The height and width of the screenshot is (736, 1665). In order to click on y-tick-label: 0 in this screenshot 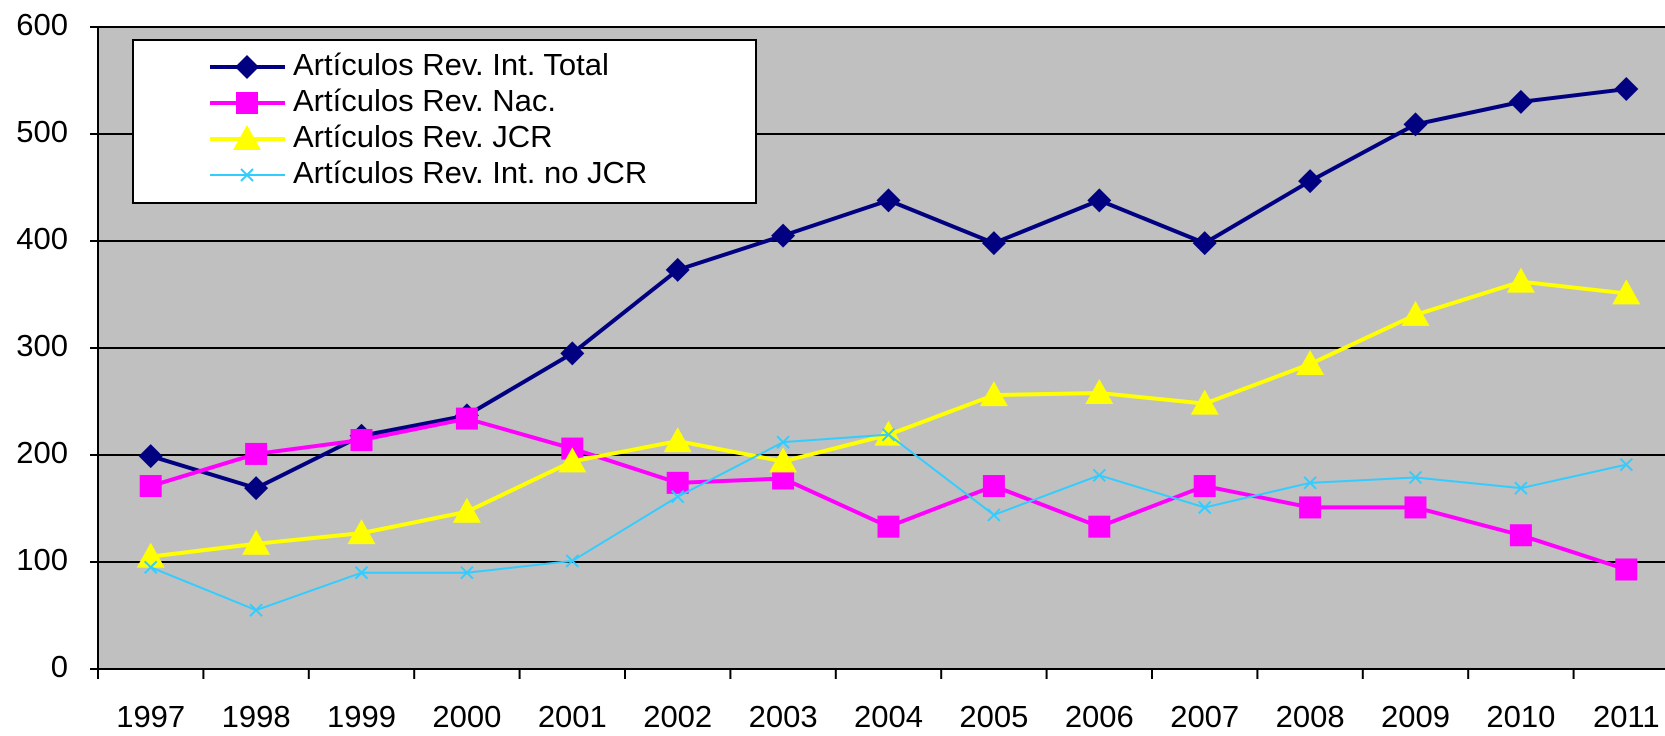, I will do `click(59, 666)`.